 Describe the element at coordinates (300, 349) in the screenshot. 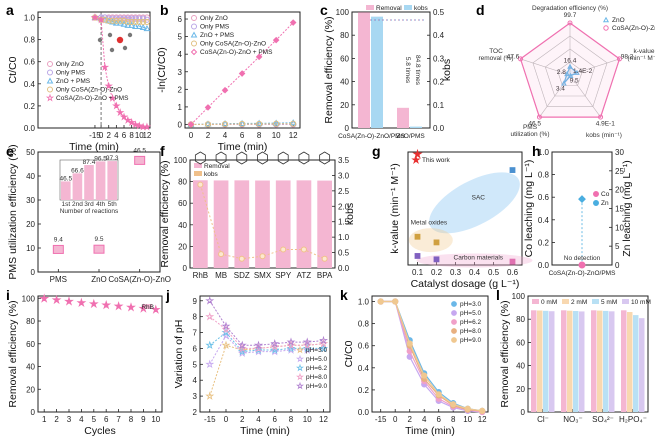

I see `panel-j-legend-marker` at that location.